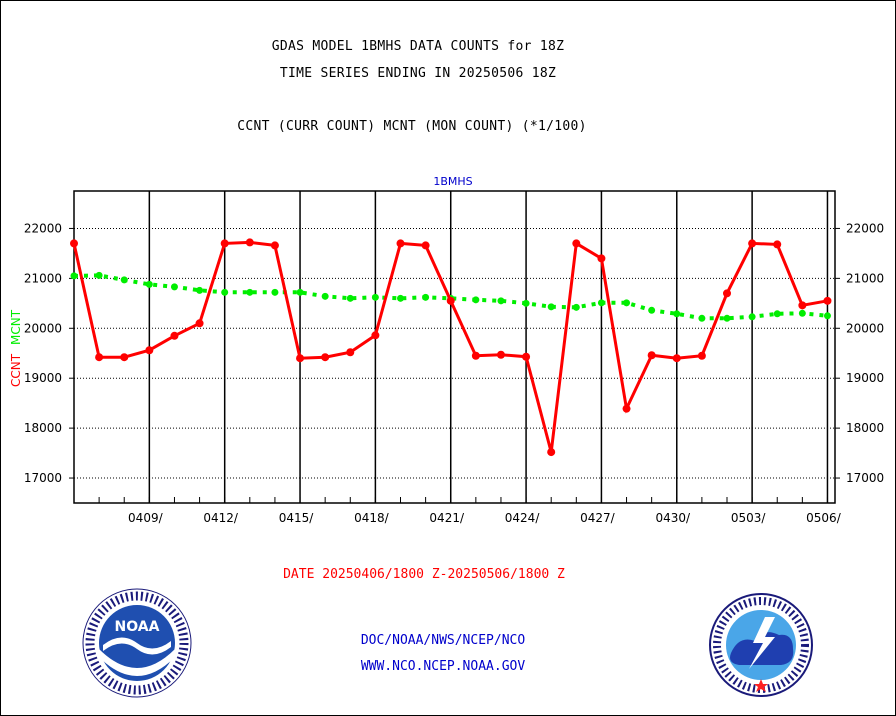 Image resolution: width=896 pixels, height=716 pixels. Describe the element at coordinates (865, 378) in the screenshot. I see `y-tick-label-right: 19000` at that location.